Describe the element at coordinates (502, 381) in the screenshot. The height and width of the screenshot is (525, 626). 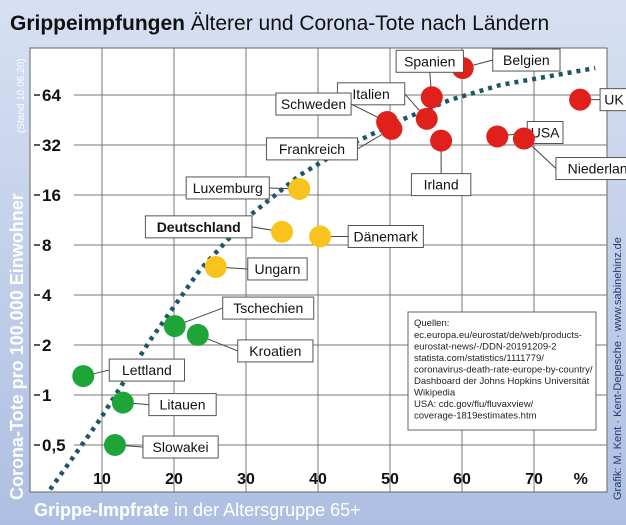
I see `source-line: Dashboard der Johns Hopkins Universität` at that location.